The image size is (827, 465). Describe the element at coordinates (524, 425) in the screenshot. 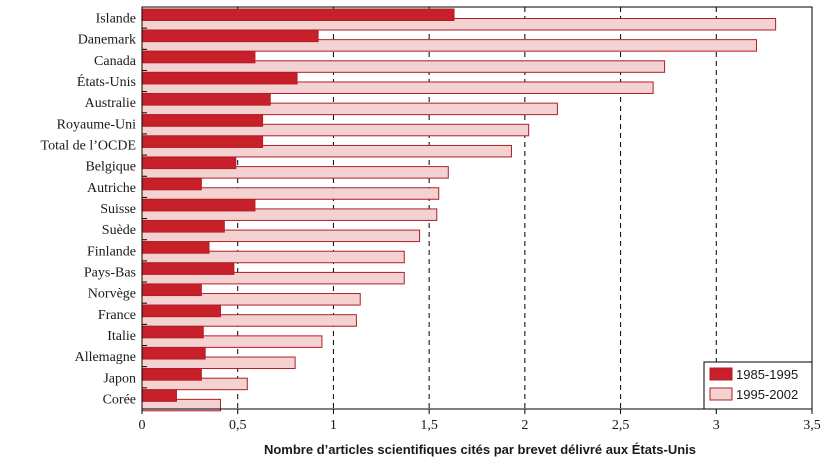

I see `x-tick-label: 2` at that location.